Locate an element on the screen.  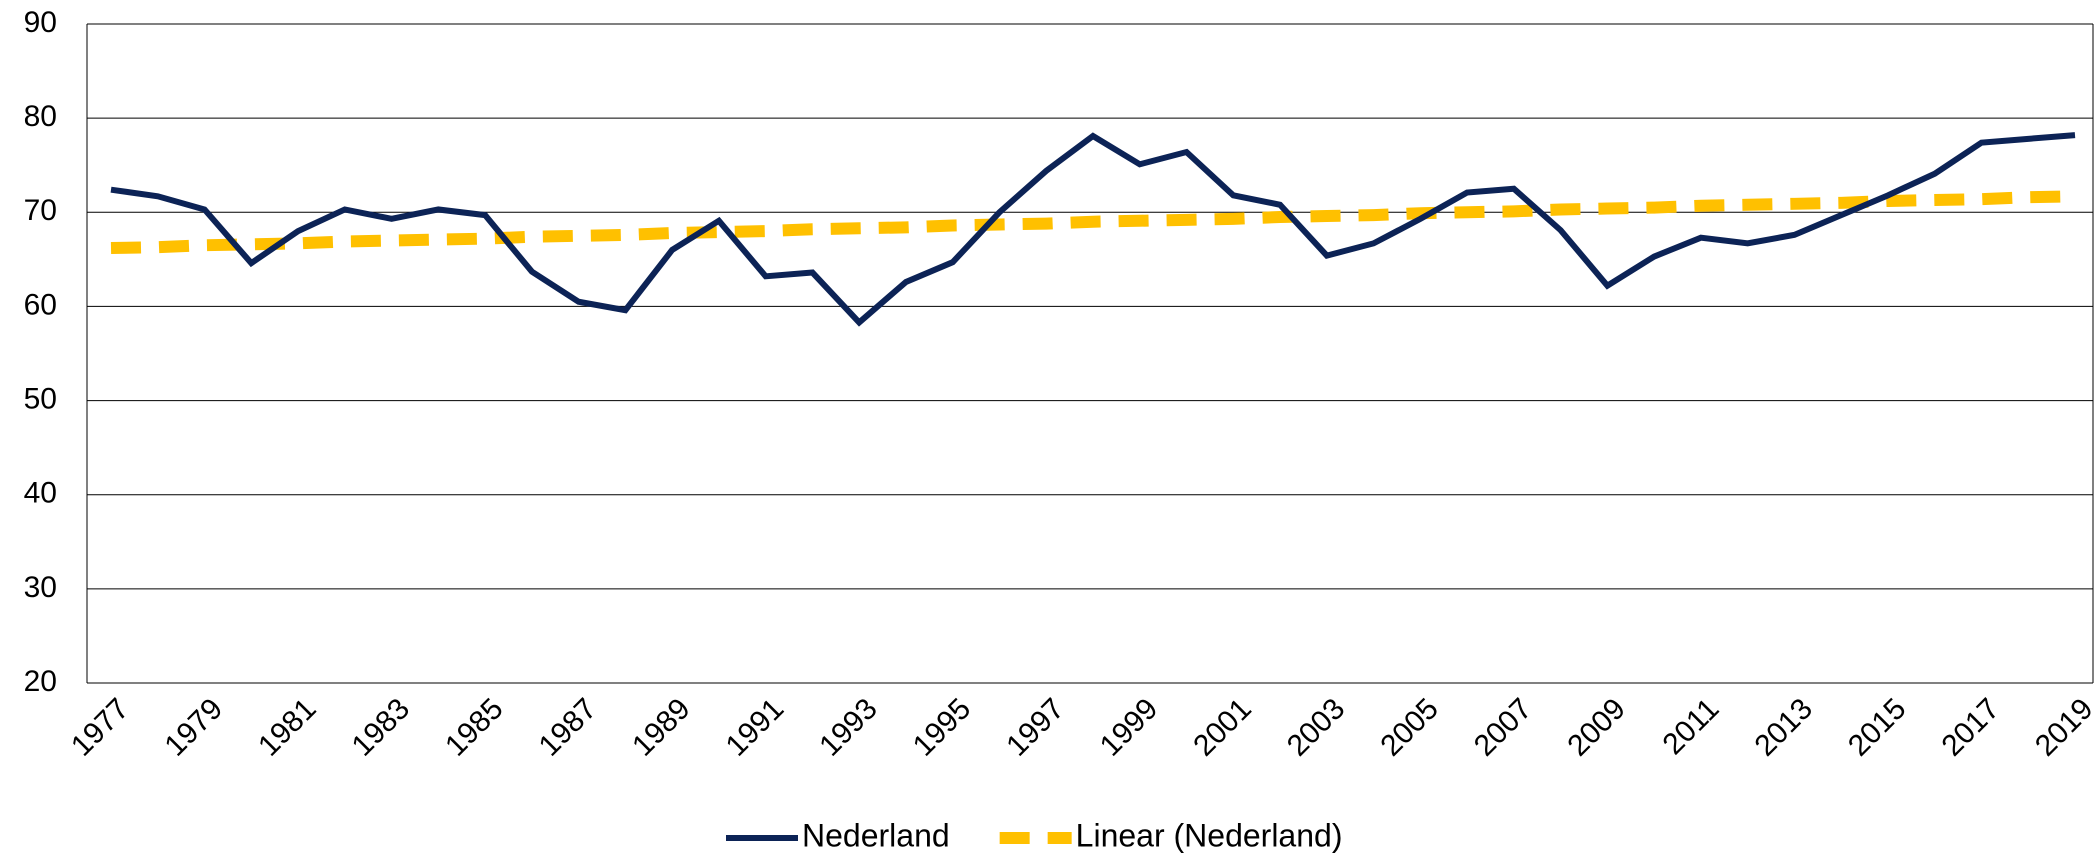
y-tick-label: 20 is located at coordinates (40, 681).